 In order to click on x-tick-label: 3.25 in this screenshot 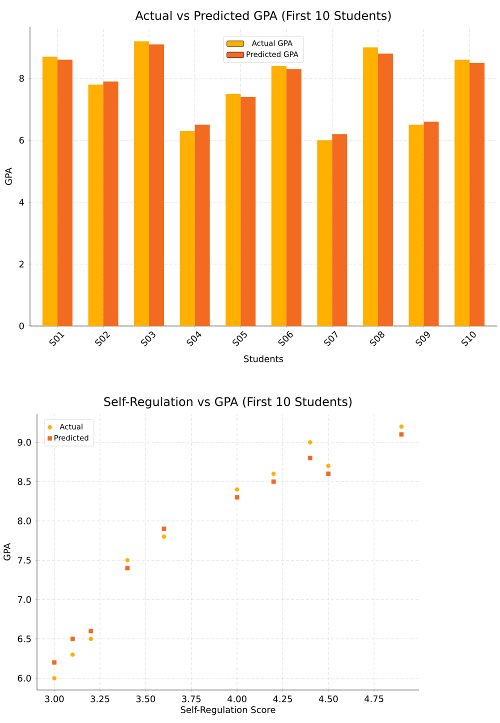, I will do `click(100, 699)`.